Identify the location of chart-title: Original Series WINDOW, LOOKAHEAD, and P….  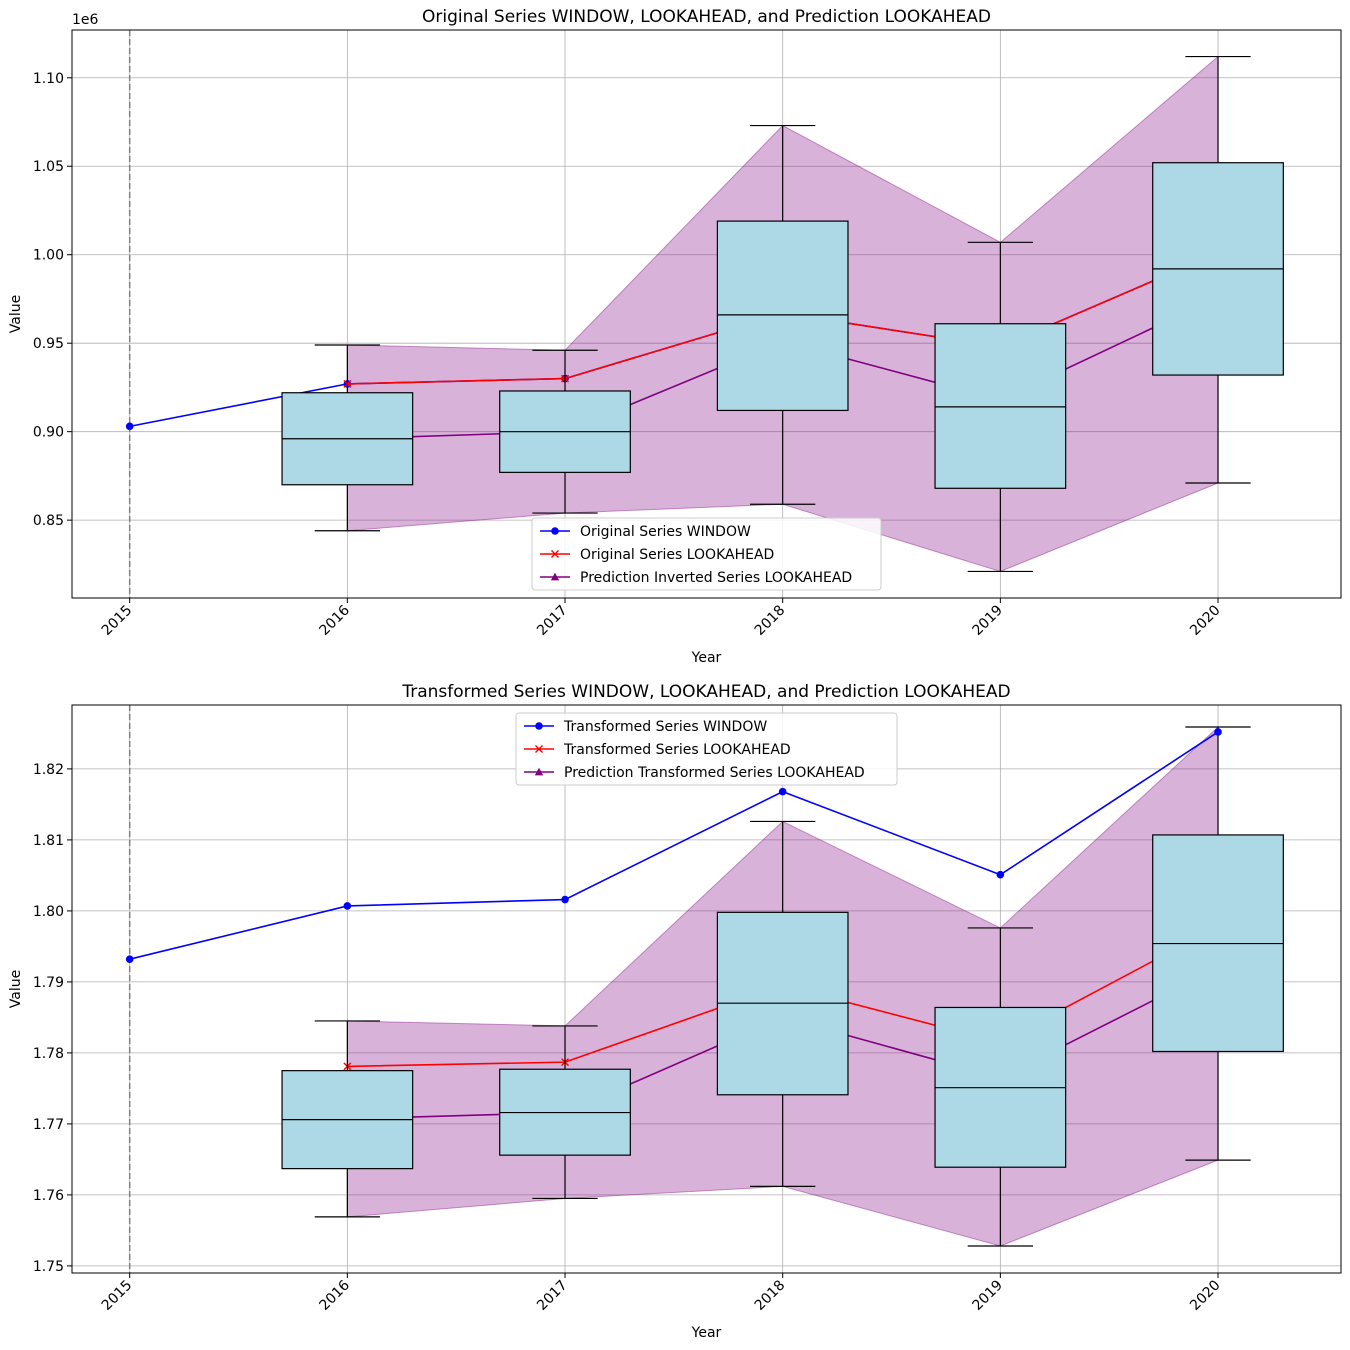
(706, 17).